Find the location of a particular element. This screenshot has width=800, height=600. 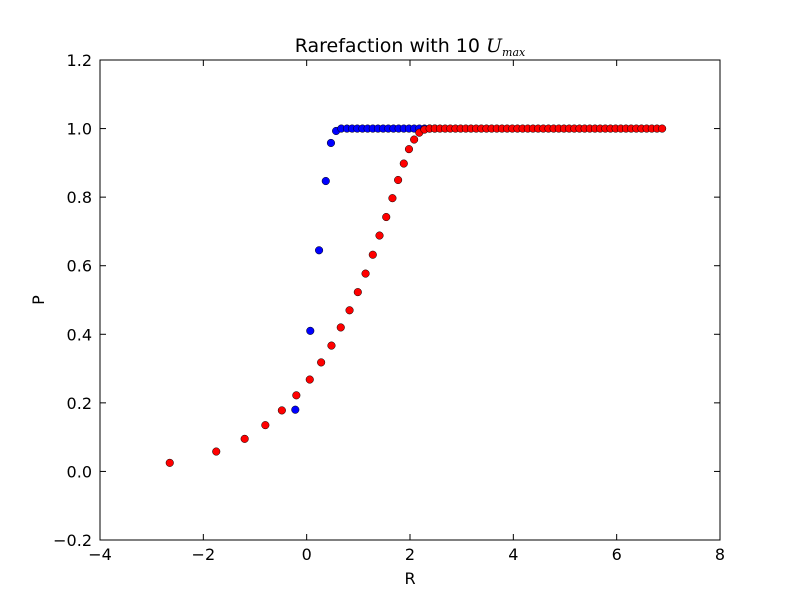

x-tick-label: 0 is located at coordinates (307, 554).